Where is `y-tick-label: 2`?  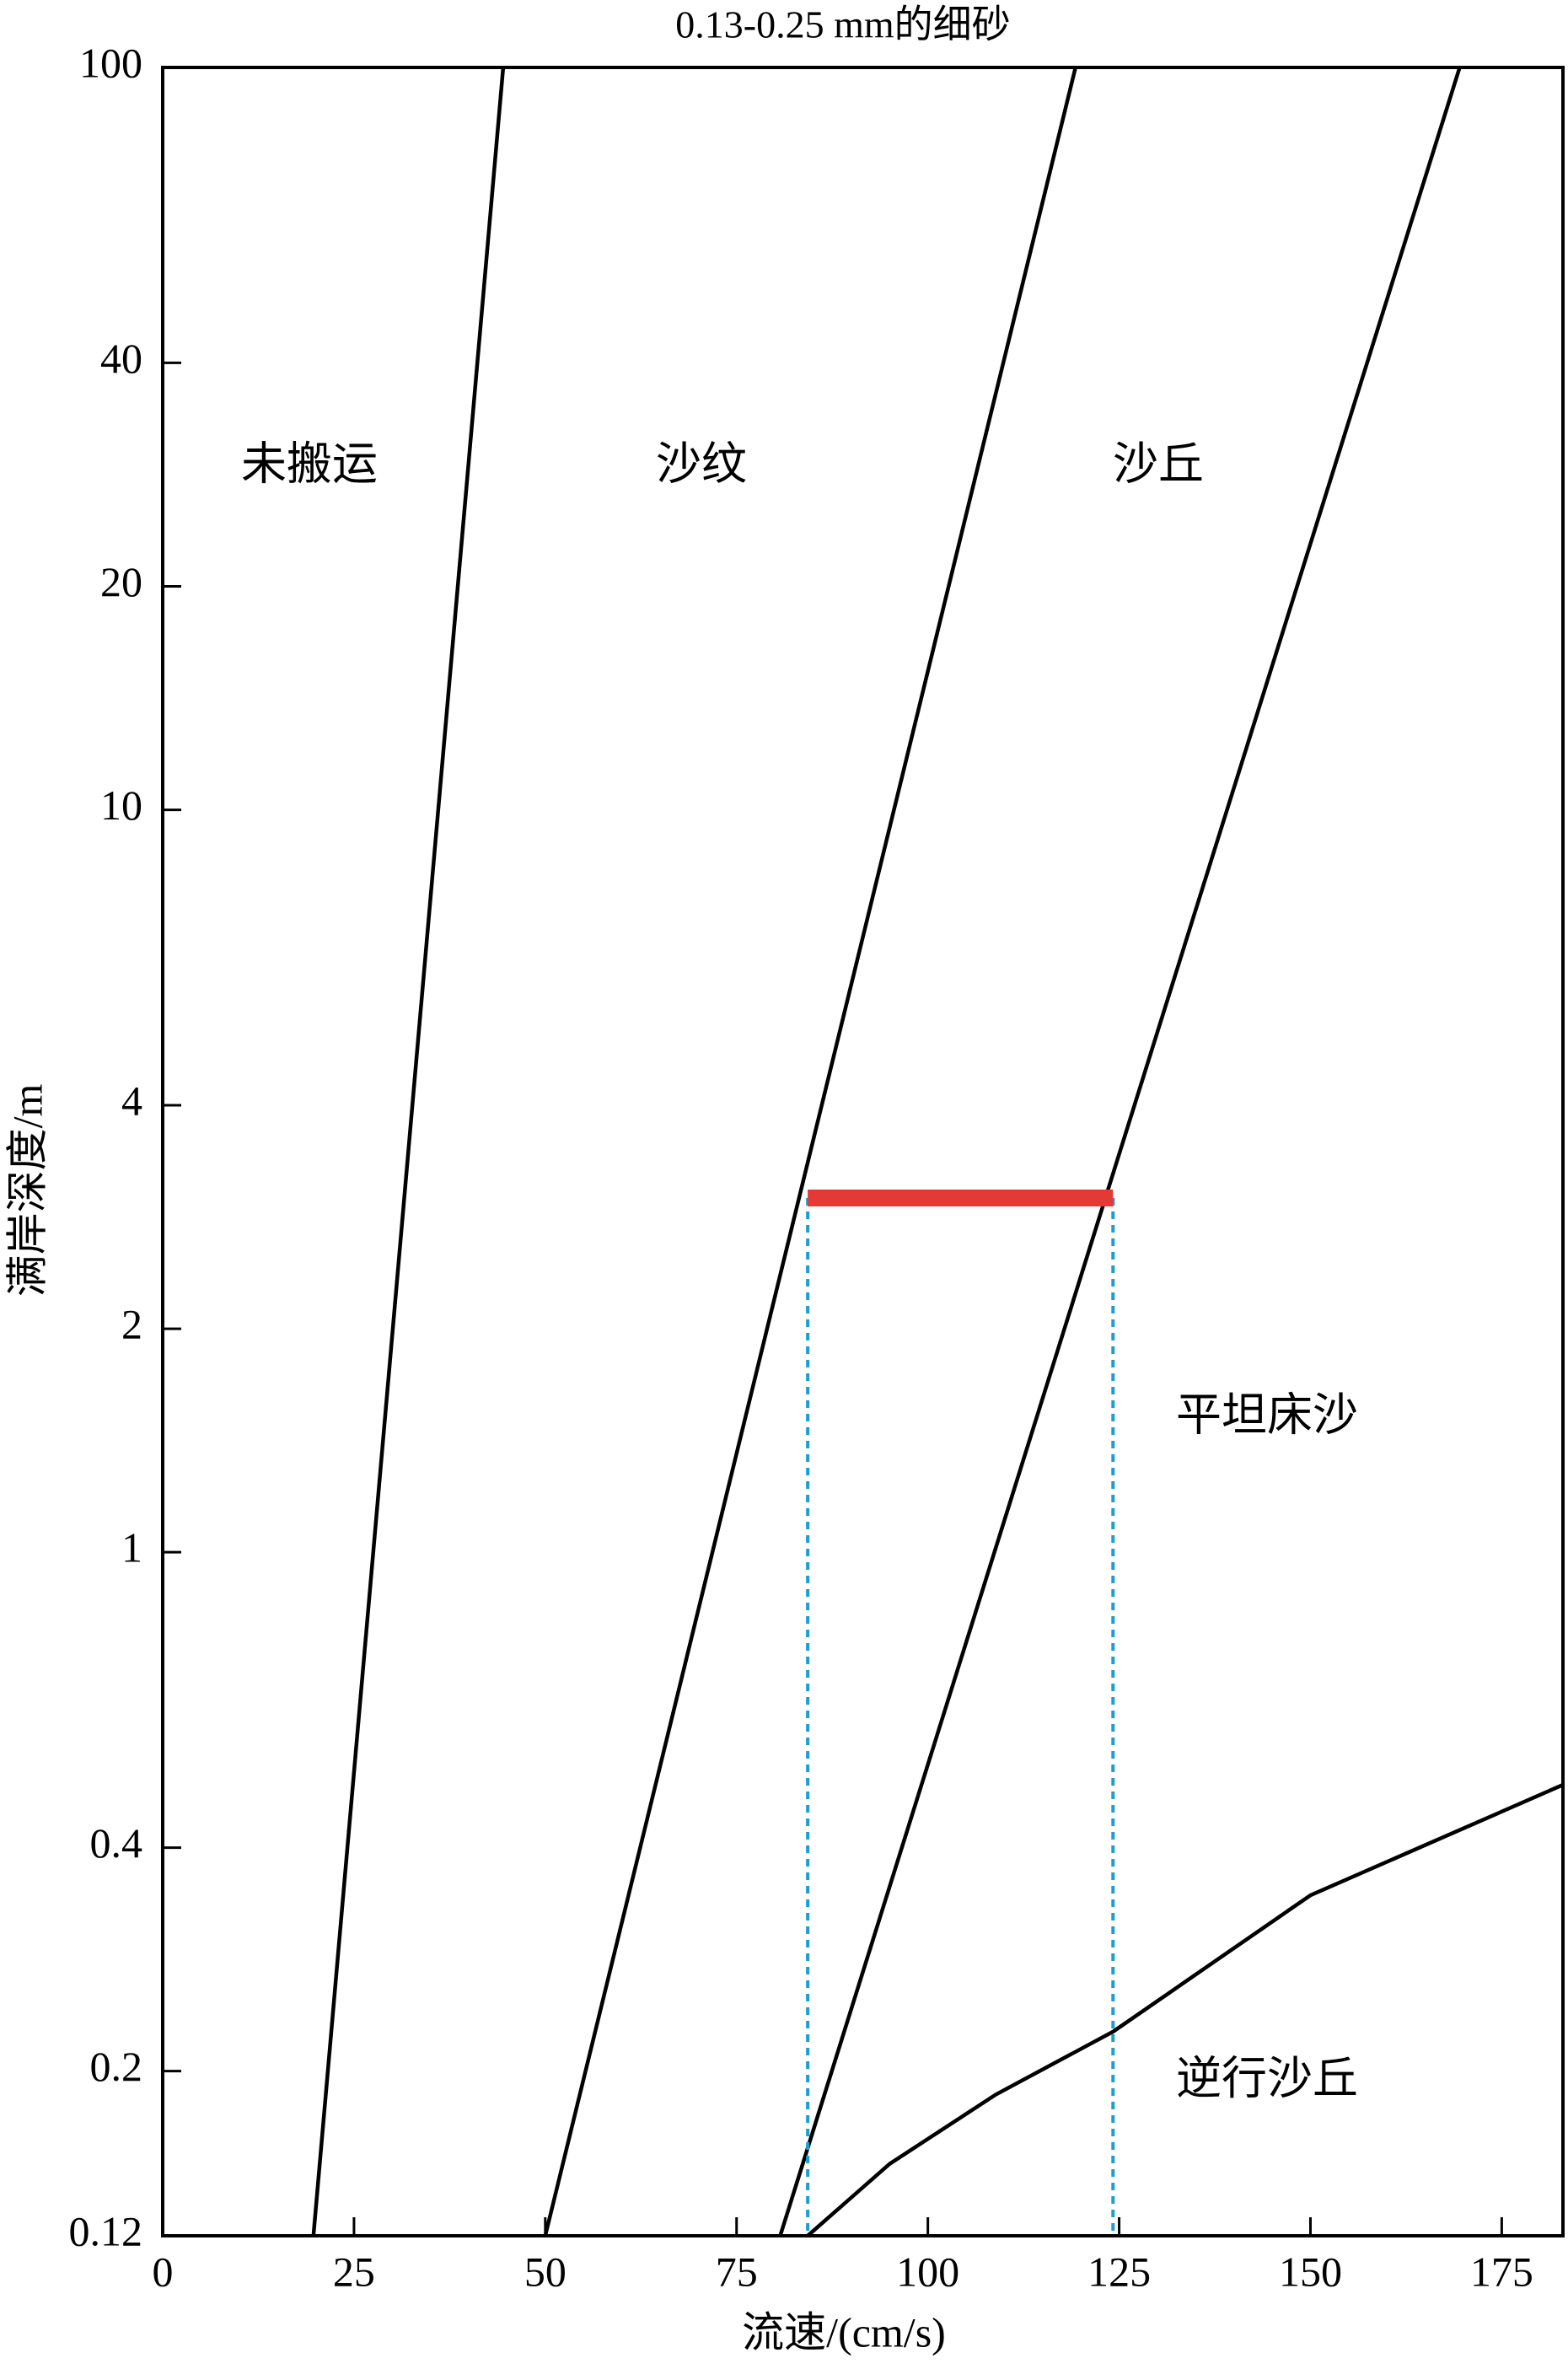
y-tick-label: 2 is located at coordinates (132, 1324).